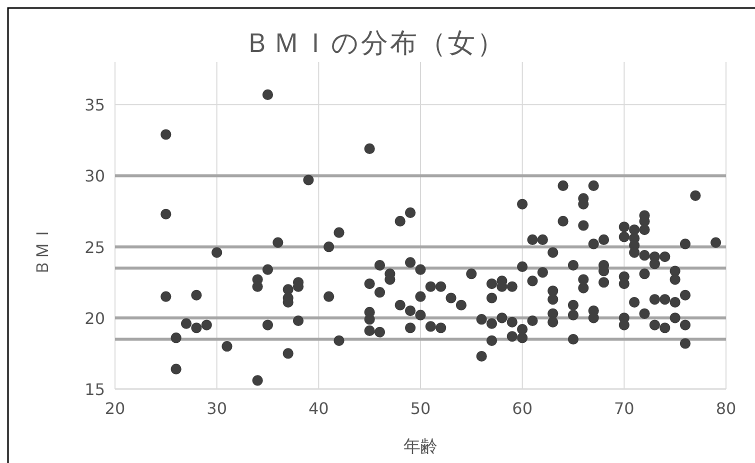 Image resolution: width=755 pixels, height=463 pixels. I want to click on x-tick-label: 60, so click(522, 408).